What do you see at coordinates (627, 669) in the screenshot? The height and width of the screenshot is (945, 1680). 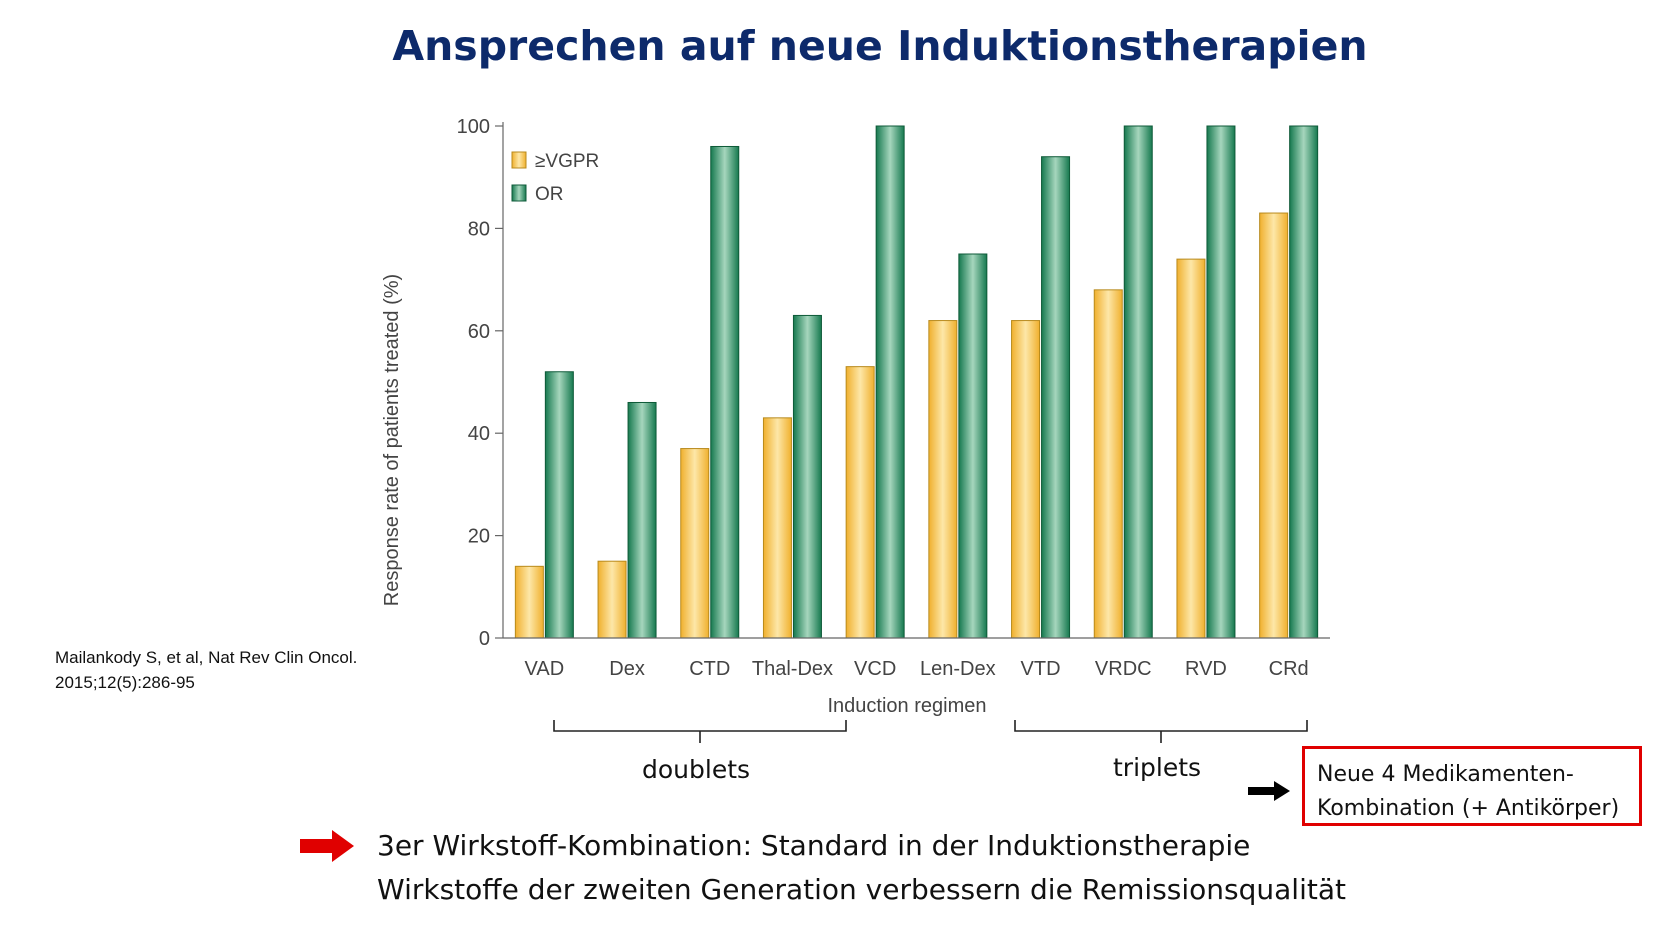 I see `x-tick-label: Dex` at bounding box center [627, 669].